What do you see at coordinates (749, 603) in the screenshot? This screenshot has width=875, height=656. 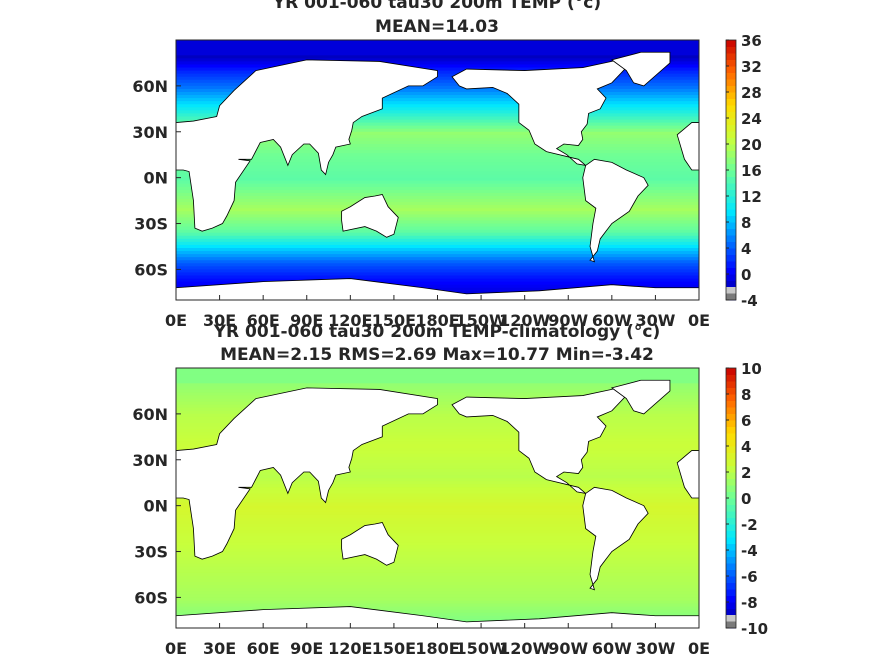 I see `colorbar-tick-label: -8` at bounding box center [749, 603].